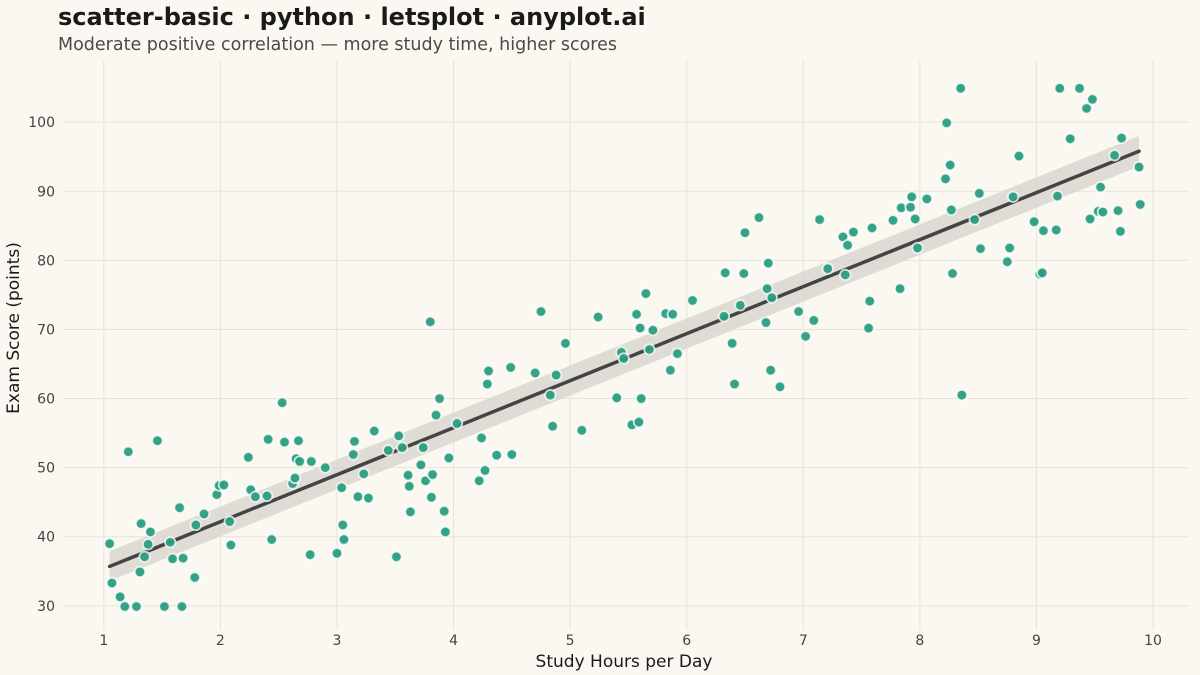 The image size is (1200, 675). Describe the element at coordinates (41, 123) in the screenshot. I see `y-tick-label: 100` at that location.